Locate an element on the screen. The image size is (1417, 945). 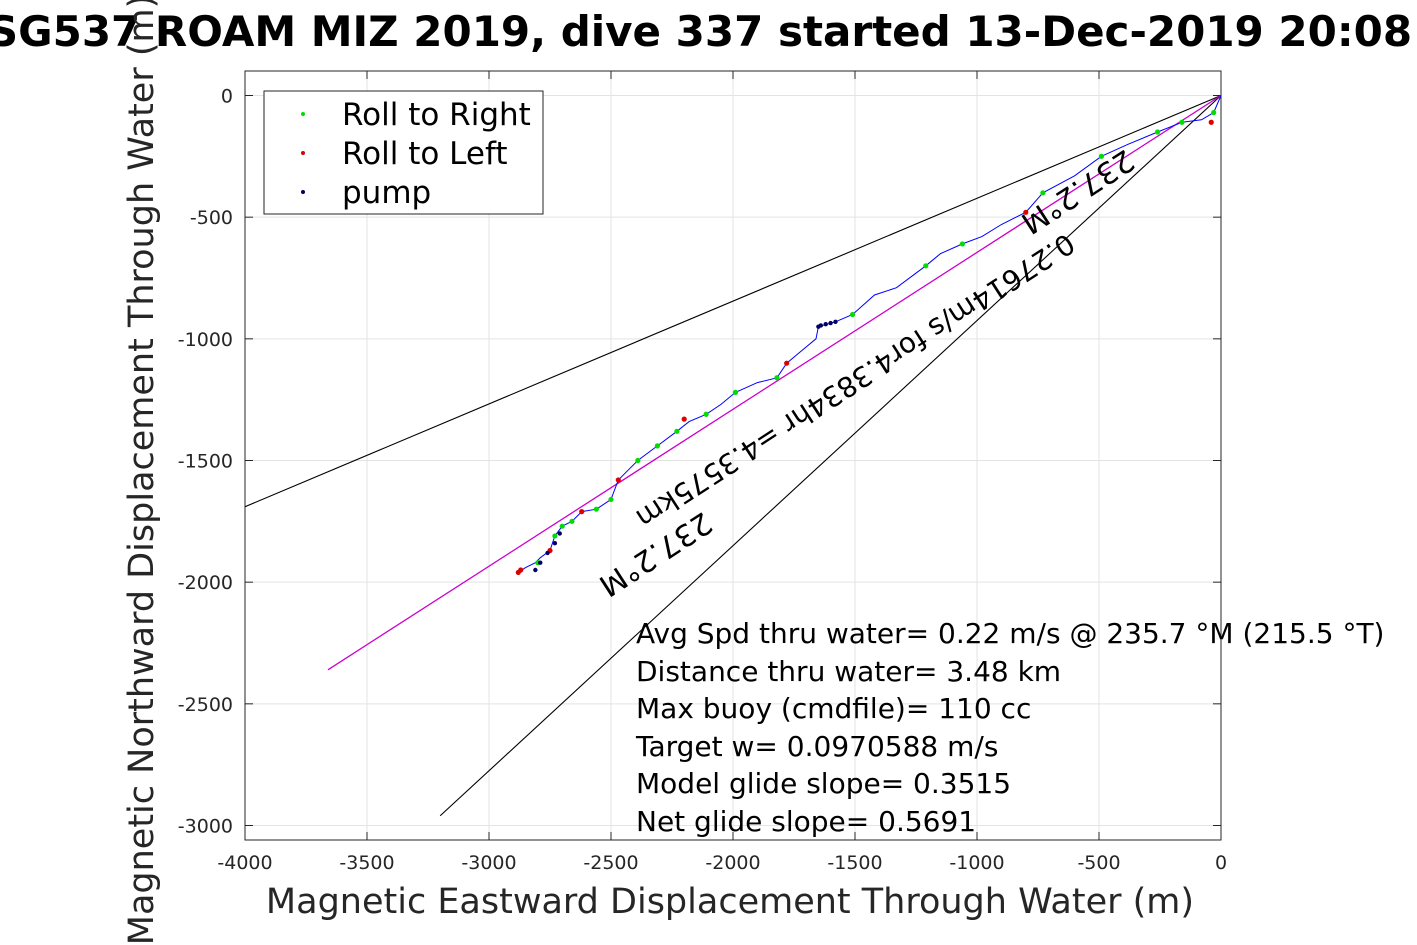
legend-box is located at coordinates (403, 152).